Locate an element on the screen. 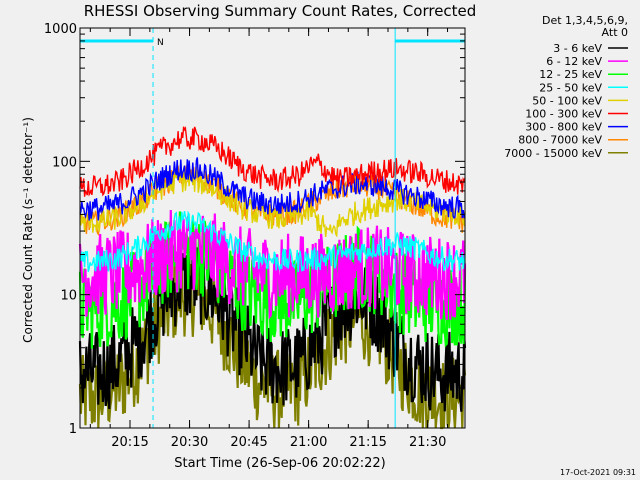  timestamp-footer: 17-Oct-2021 09:31 is located at coordinates (598, 472).